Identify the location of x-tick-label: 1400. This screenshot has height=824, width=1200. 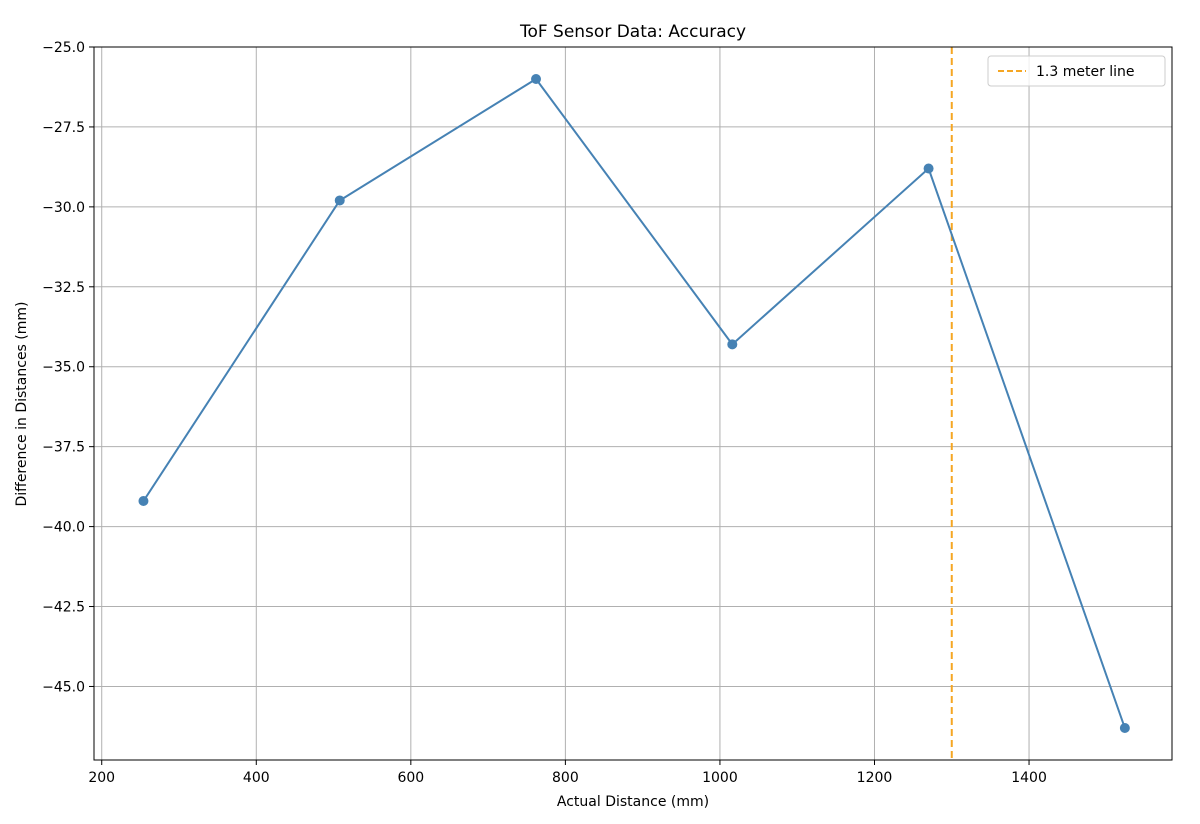
(1029, 778).